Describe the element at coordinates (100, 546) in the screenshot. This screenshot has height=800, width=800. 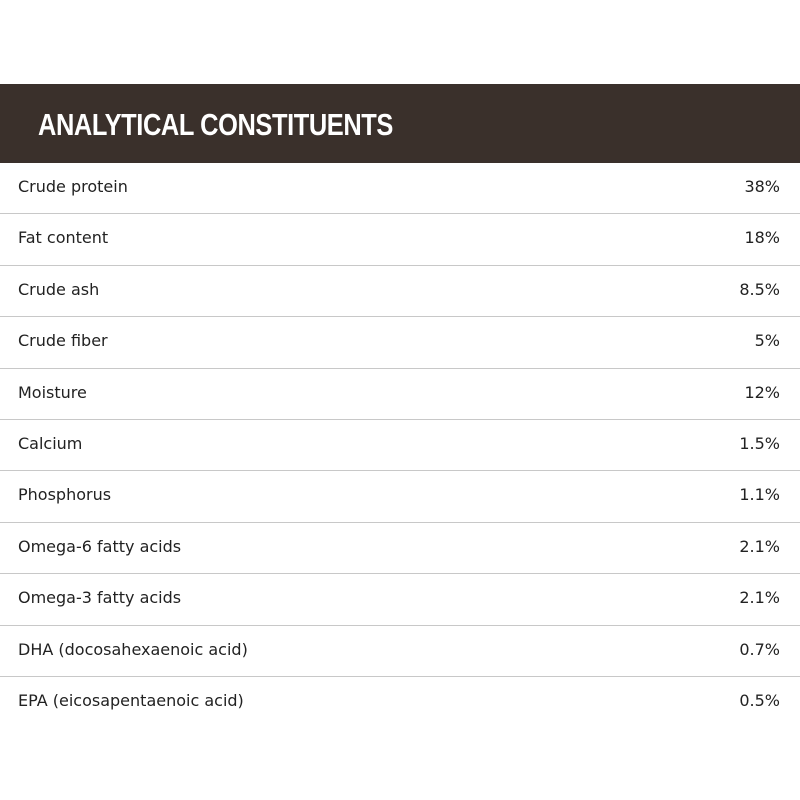
I see `constituent-name: Omega-6 fatty acids` at that location.